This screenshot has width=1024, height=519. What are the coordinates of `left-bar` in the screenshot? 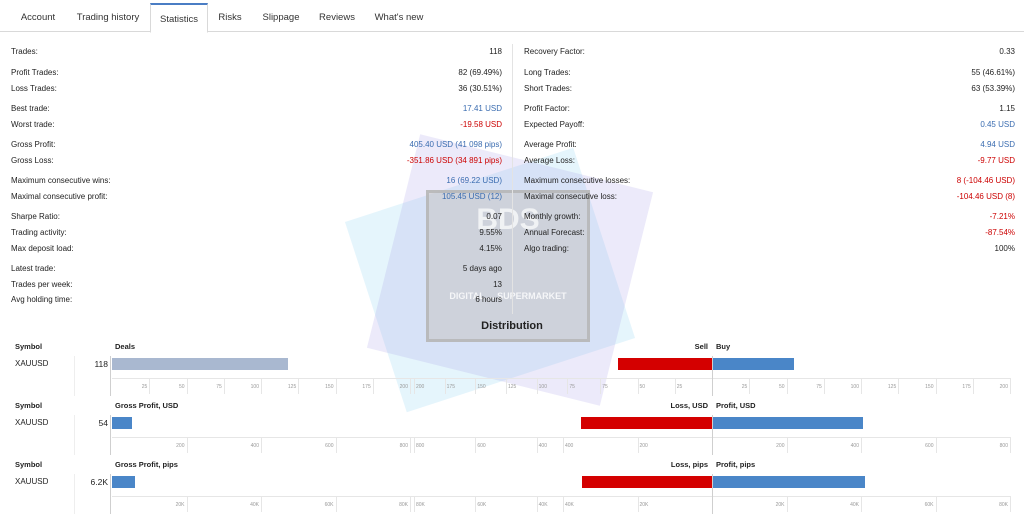 It's located at (200, 364).